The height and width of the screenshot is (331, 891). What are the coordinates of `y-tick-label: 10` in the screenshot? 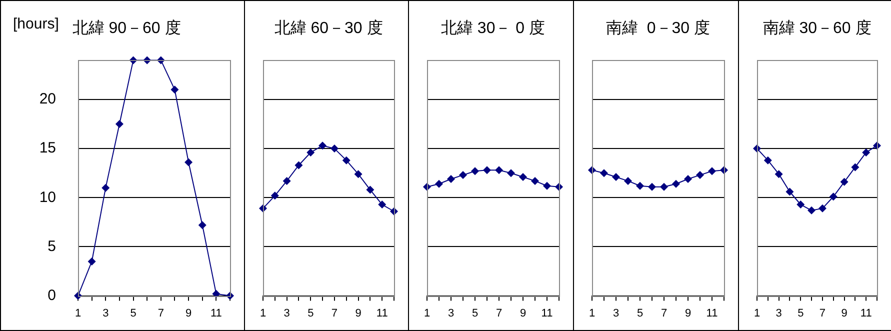 It's located at (47, 197).